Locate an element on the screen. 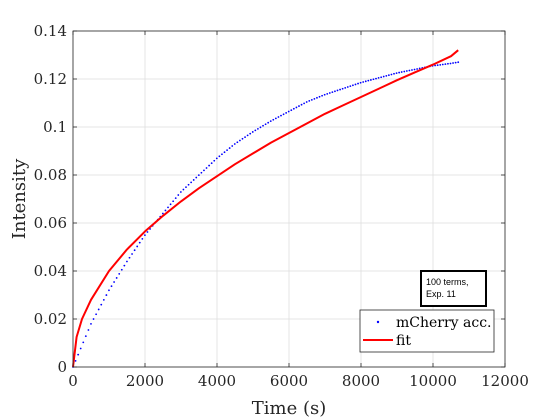  x-tick-label: 0 is located at coordinates (73, 381).